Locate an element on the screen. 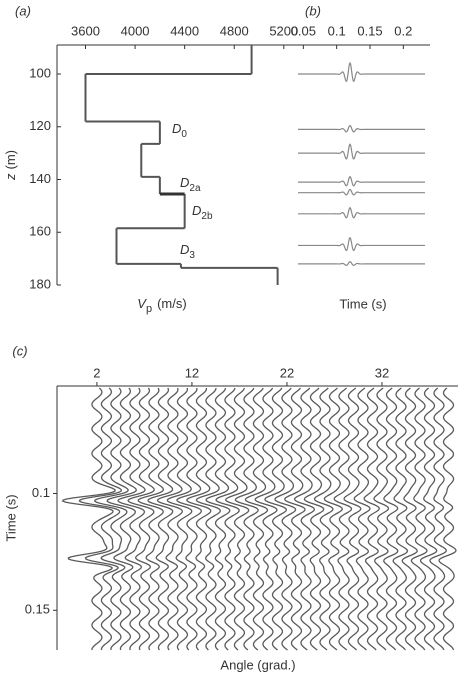 This screenshot has height=678, width=474. interface-label: D2b is located at coordinates (202, 212).